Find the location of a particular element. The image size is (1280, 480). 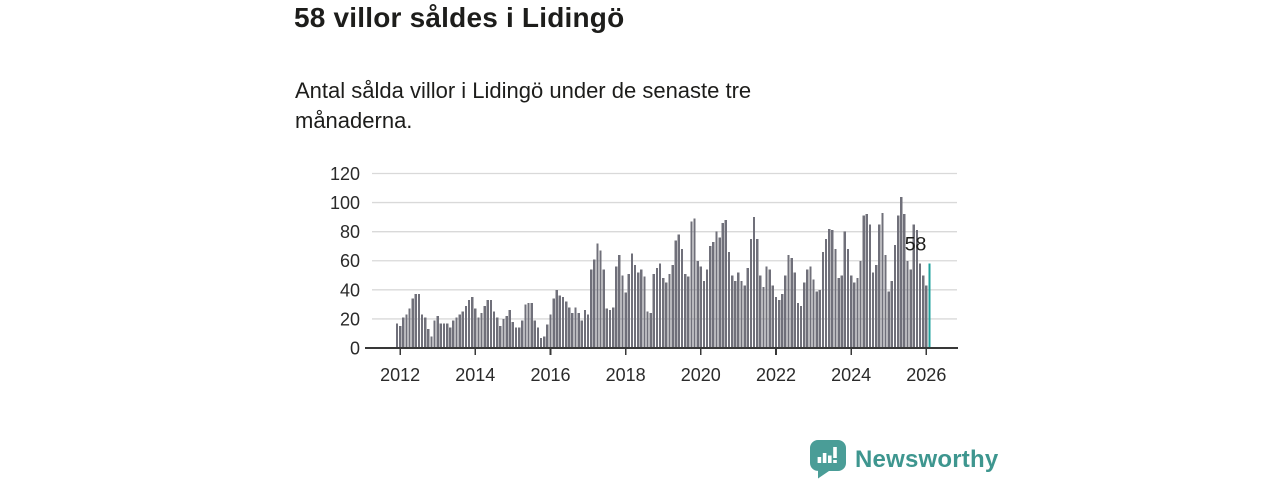

page-title: 58 villor såldes i Lidingö is located at coordinates (459, 17).